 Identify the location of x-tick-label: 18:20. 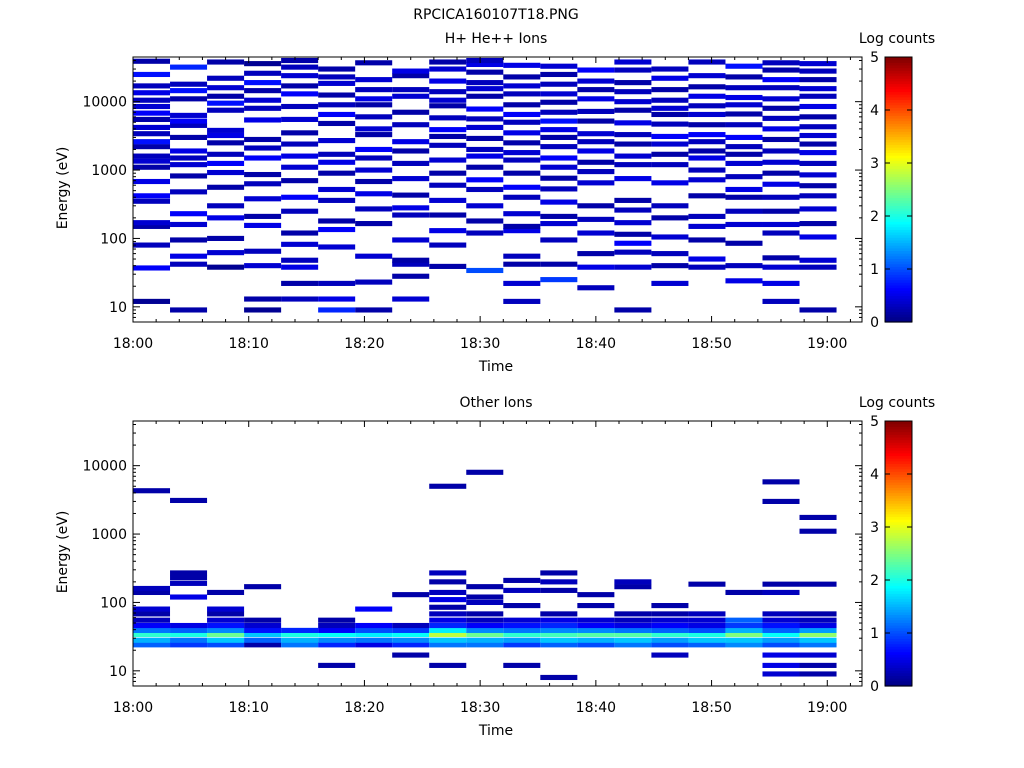
(364, 344).